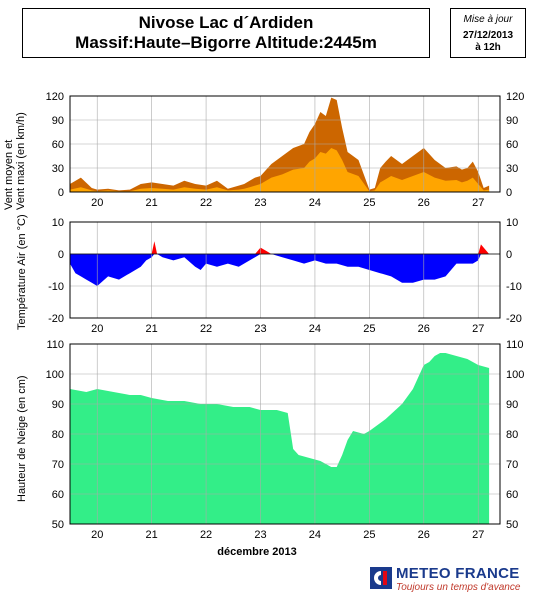 The height and width of the screenshot is (595, 538). What do you see at coordinates (488, 35) in the screenshot?
I see `update-date: 27/12/2013` at bounding box center [488, 35].